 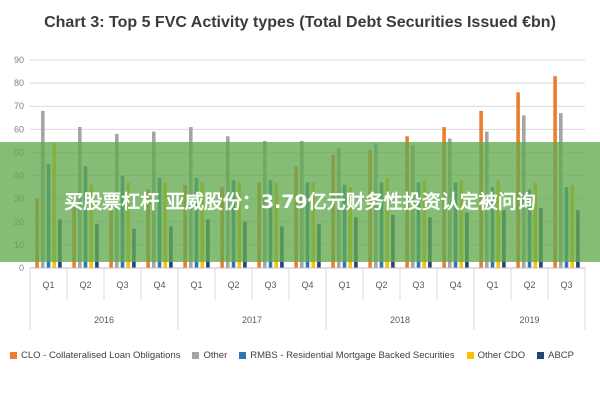 What do you see at coordinates (21, 268) in the screenshot?
I see `y-tick-label: 0` at bounding box center [21, 268].